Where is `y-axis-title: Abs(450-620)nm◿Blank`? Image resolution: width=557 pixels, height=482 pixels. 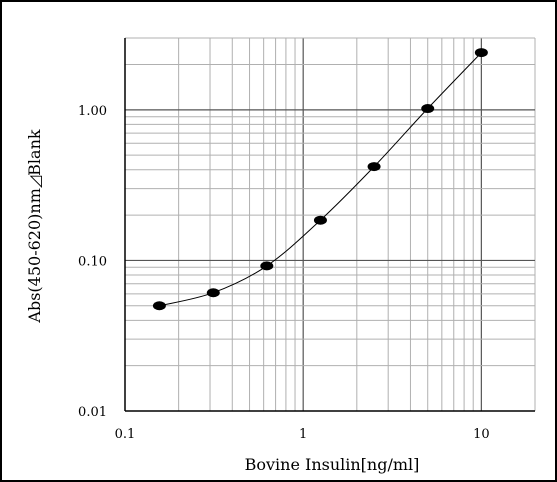 y-axis-title: Abs(450-620)nm◿Blank is located at coordinates (34, 226).